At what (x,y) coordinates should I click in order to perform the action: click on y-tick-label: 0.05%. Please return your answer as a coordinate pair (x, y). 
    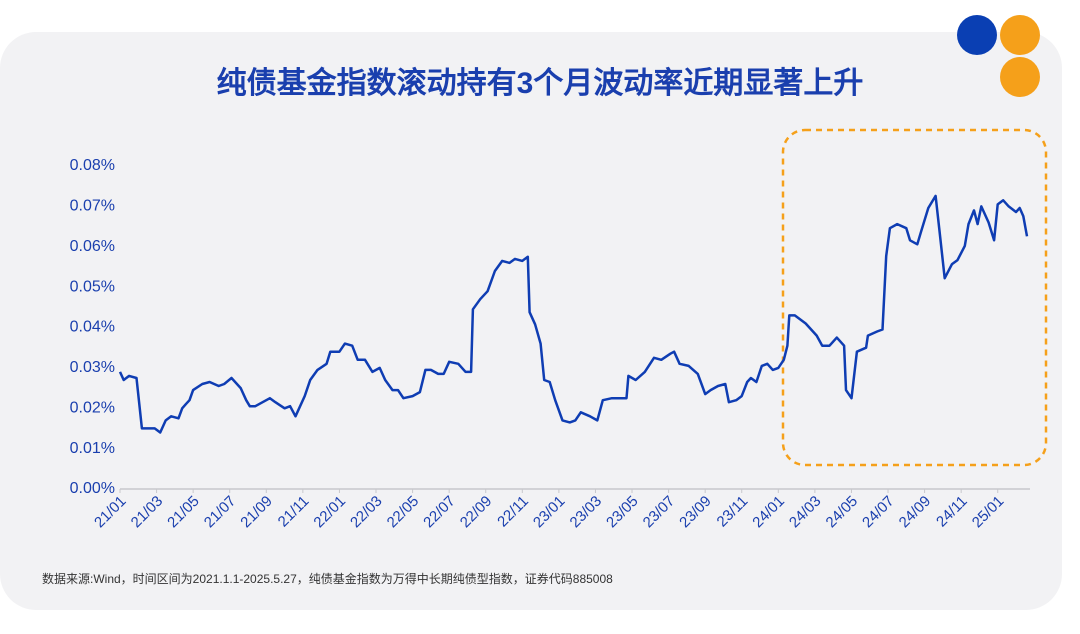
    Looking at the image, I should click on (92, 286).